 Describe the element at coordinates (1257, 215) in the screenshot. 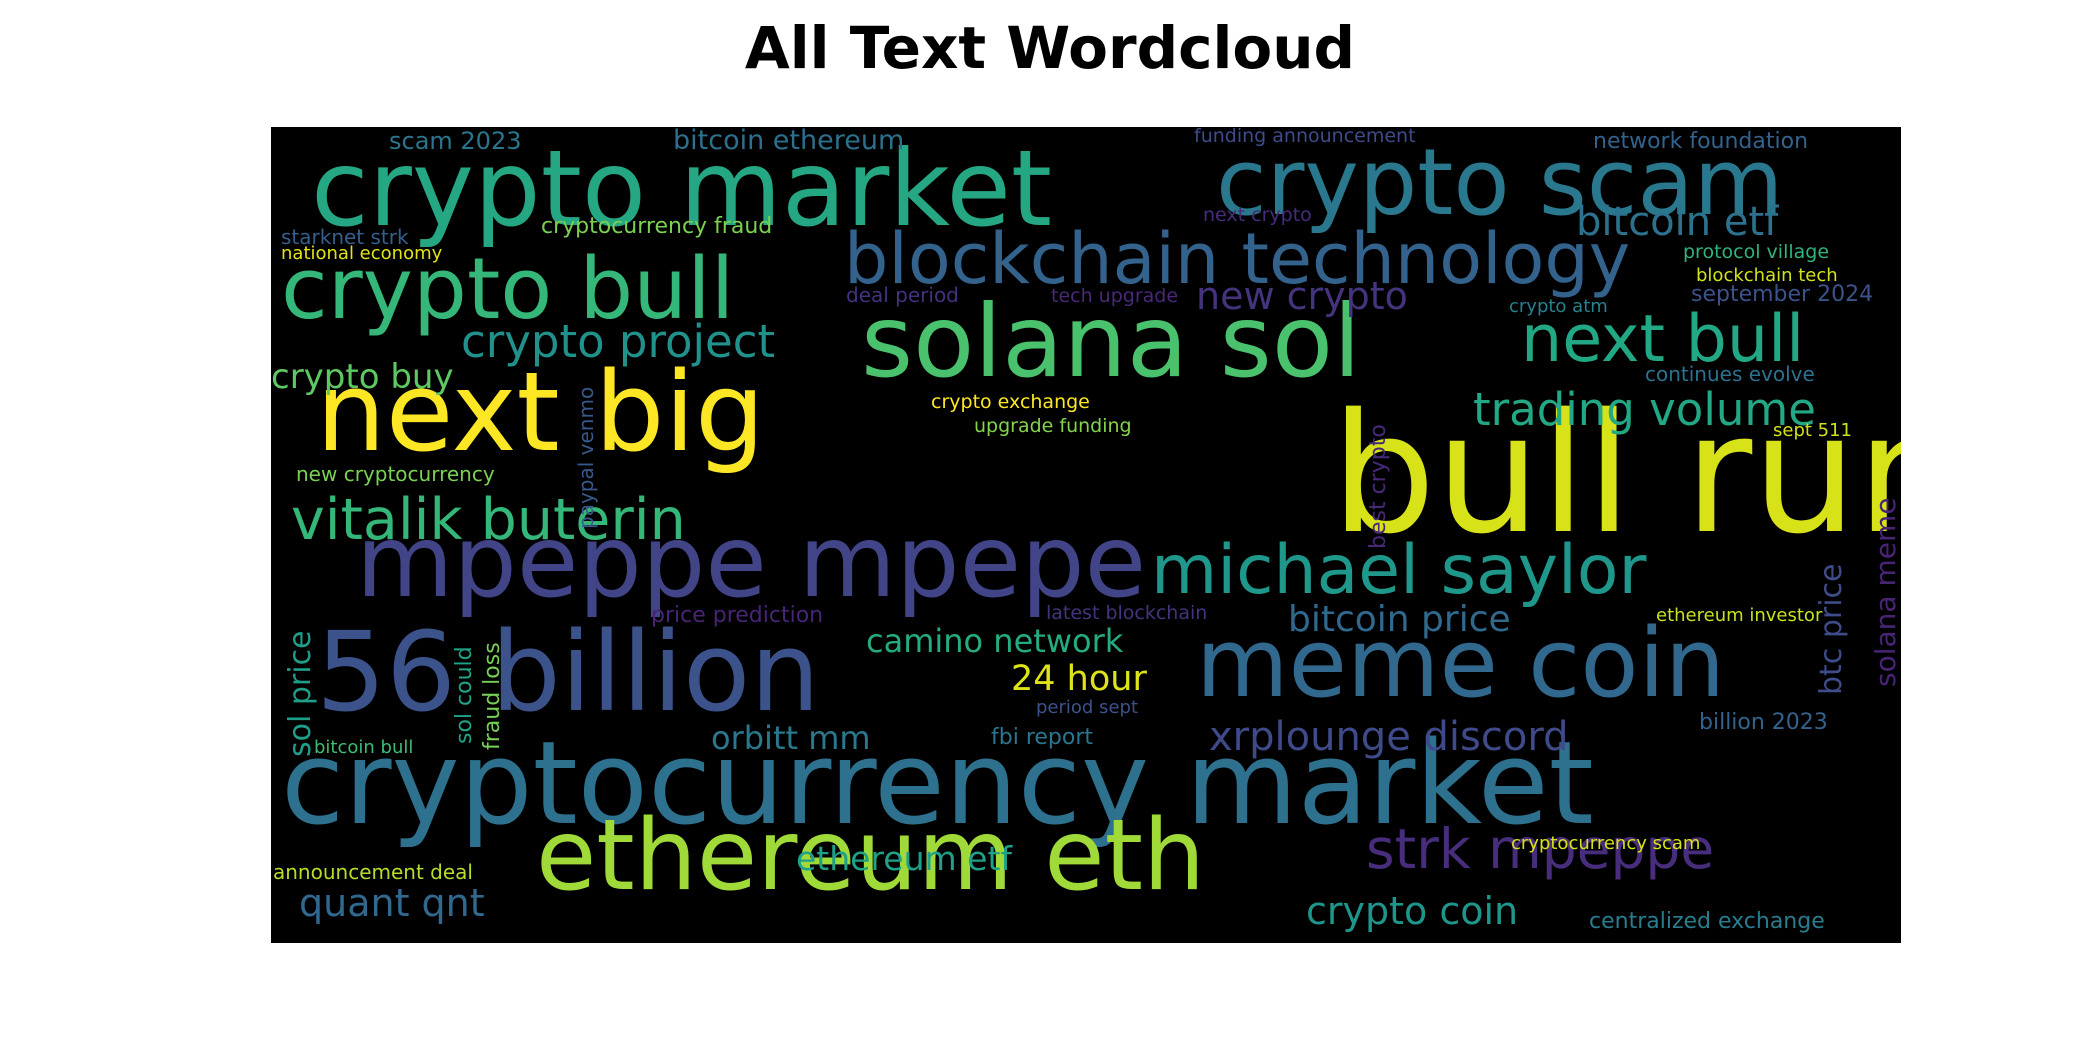

I see `wordcloud-word: next crypto` at that location.